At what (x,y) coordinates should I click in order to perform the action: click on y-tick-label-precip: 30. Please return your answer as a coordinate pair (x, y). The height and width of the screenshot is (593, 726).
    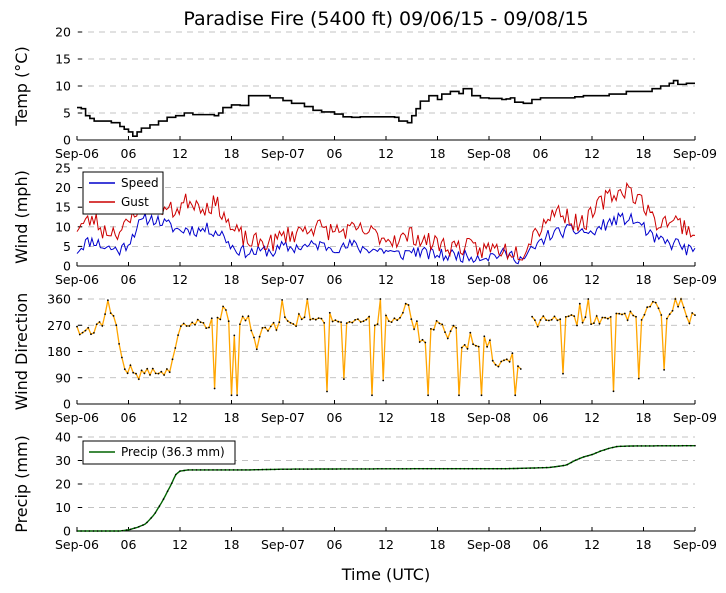
    Looking at the image, I should click on (63, 460).